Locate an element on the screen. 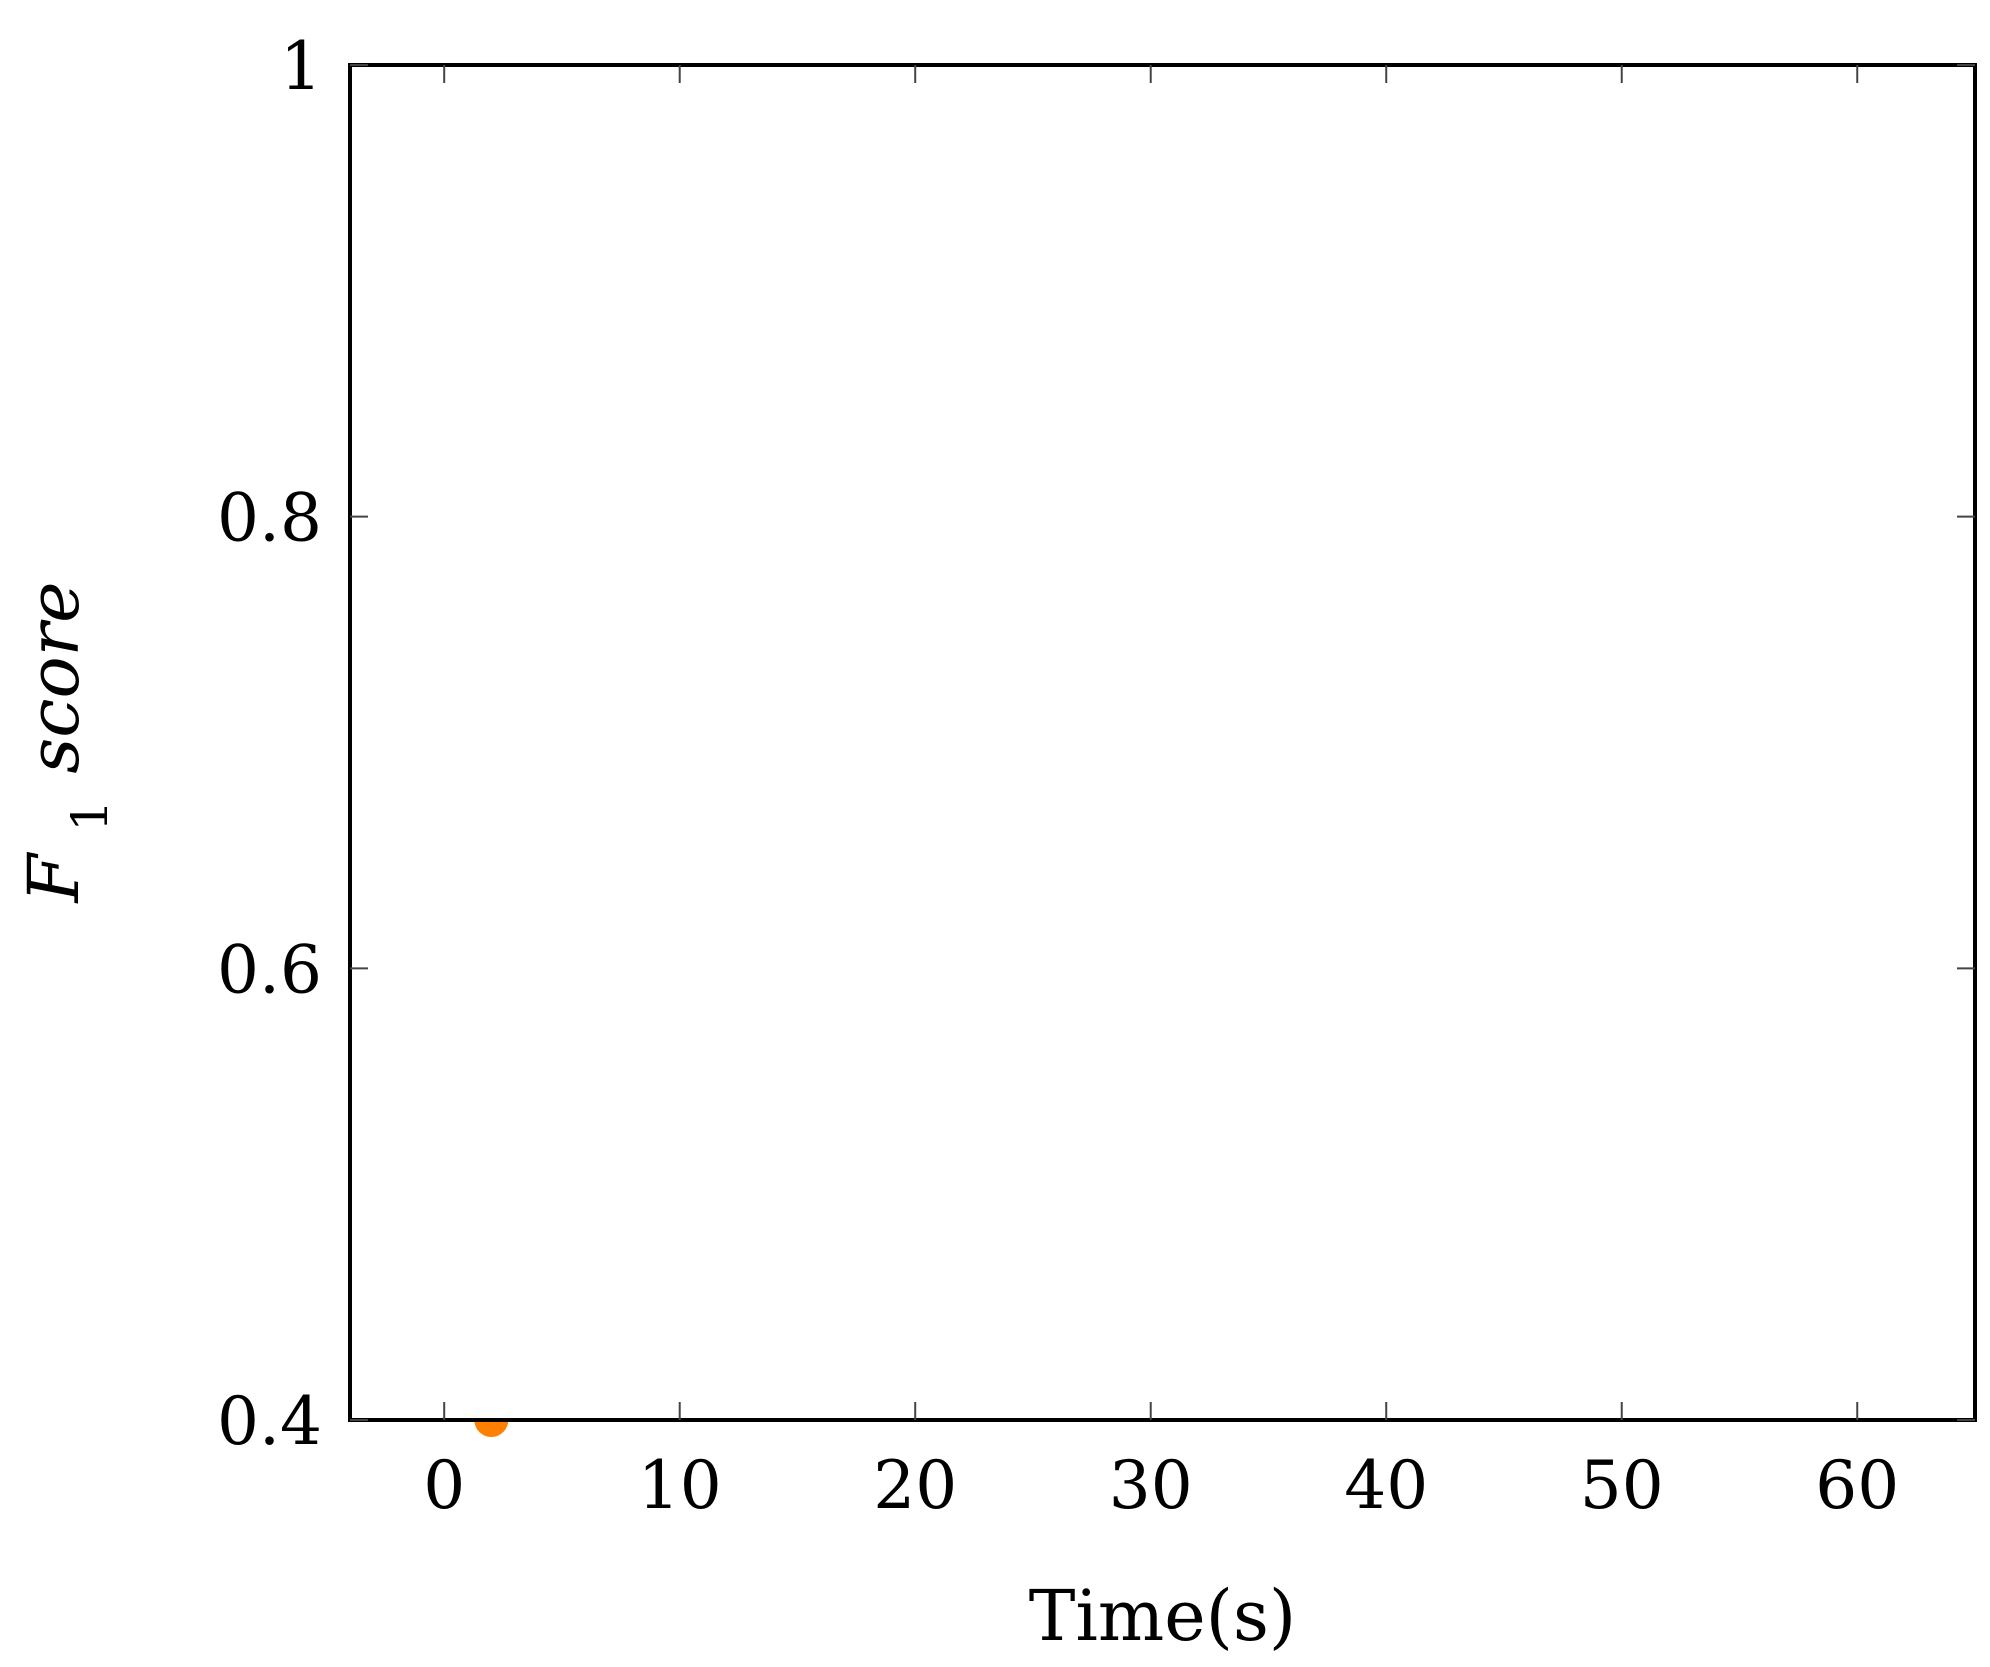 This screenshot has height=1667, width=1990. x-tick-label: 10 is located at coordinates (680, 1485).